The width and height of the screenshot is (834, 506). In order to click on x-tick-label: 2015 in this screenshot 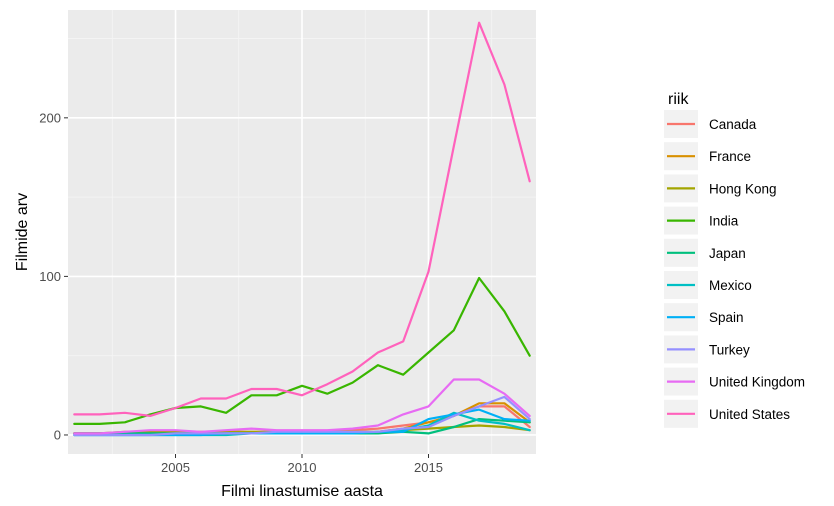, I will do `click(428, 467)`.